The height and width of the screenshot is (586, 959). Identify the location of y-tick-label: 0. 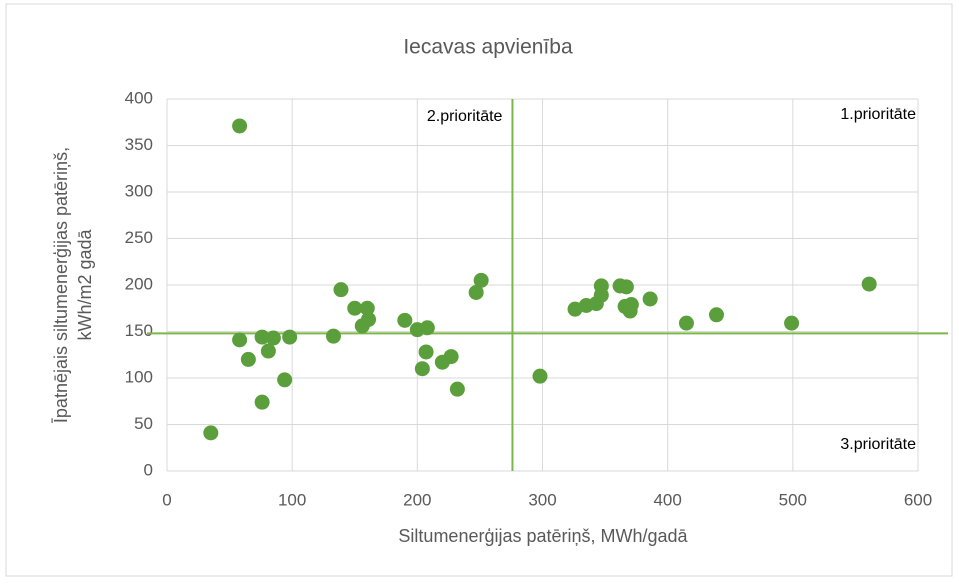
(148, 469).